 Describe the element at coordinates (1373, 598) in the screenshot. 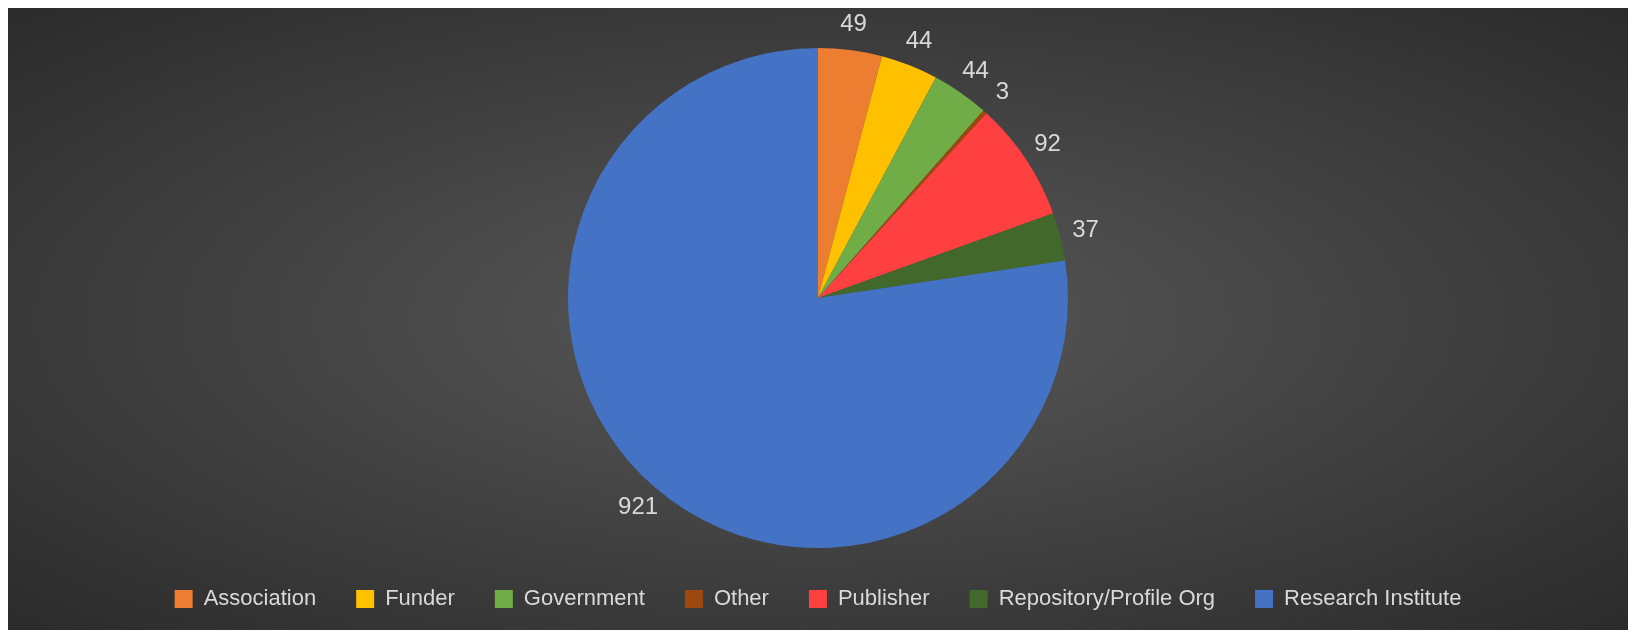

I see `legend-label: Research Institute` at that location.